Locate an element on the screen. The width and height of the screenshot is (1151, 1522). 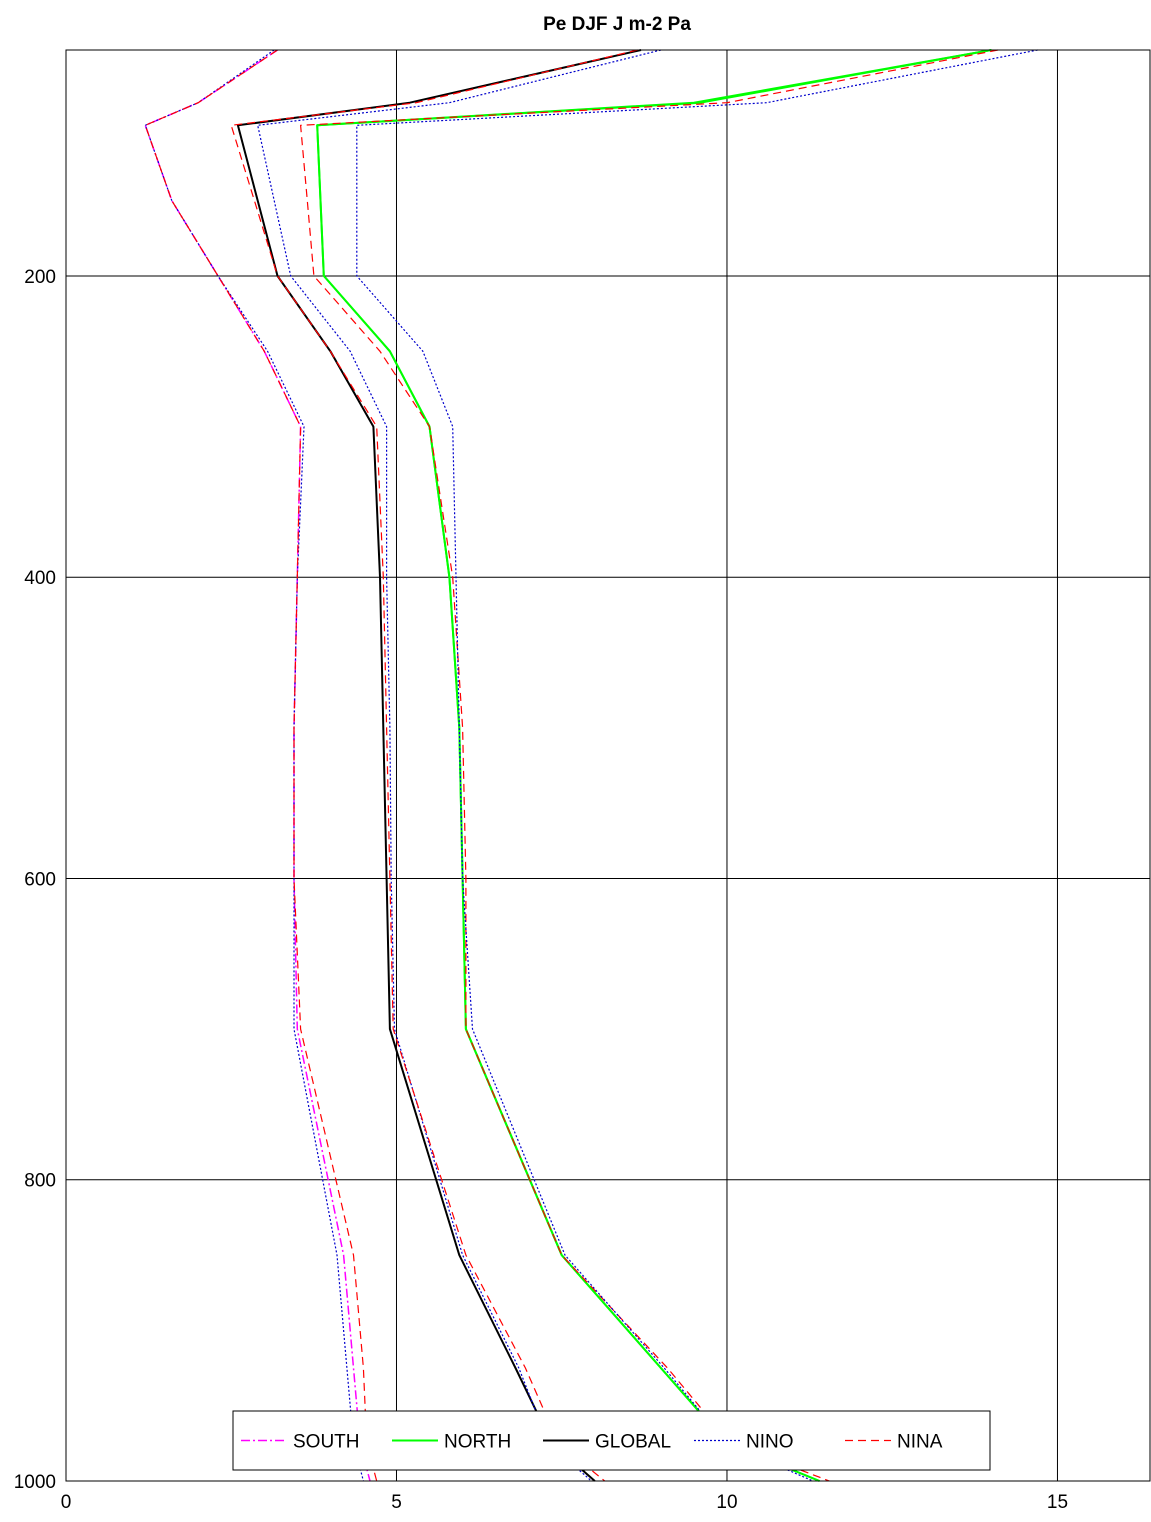
y-tick-label: 600 is located at coordinates (40, 879).